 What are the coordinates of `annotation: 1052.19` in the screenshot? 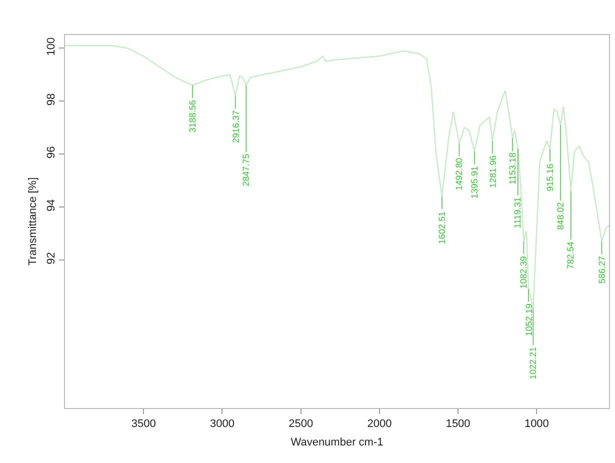 It's located at (529, 320).